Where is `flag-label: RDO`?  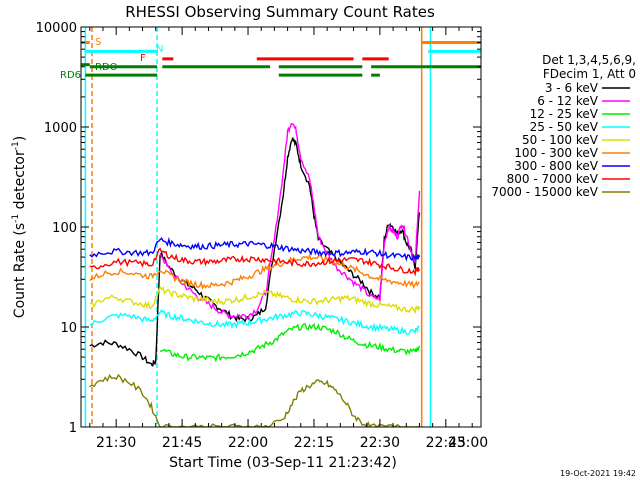
flag-label: RDO is located at coordinates (106, 67).